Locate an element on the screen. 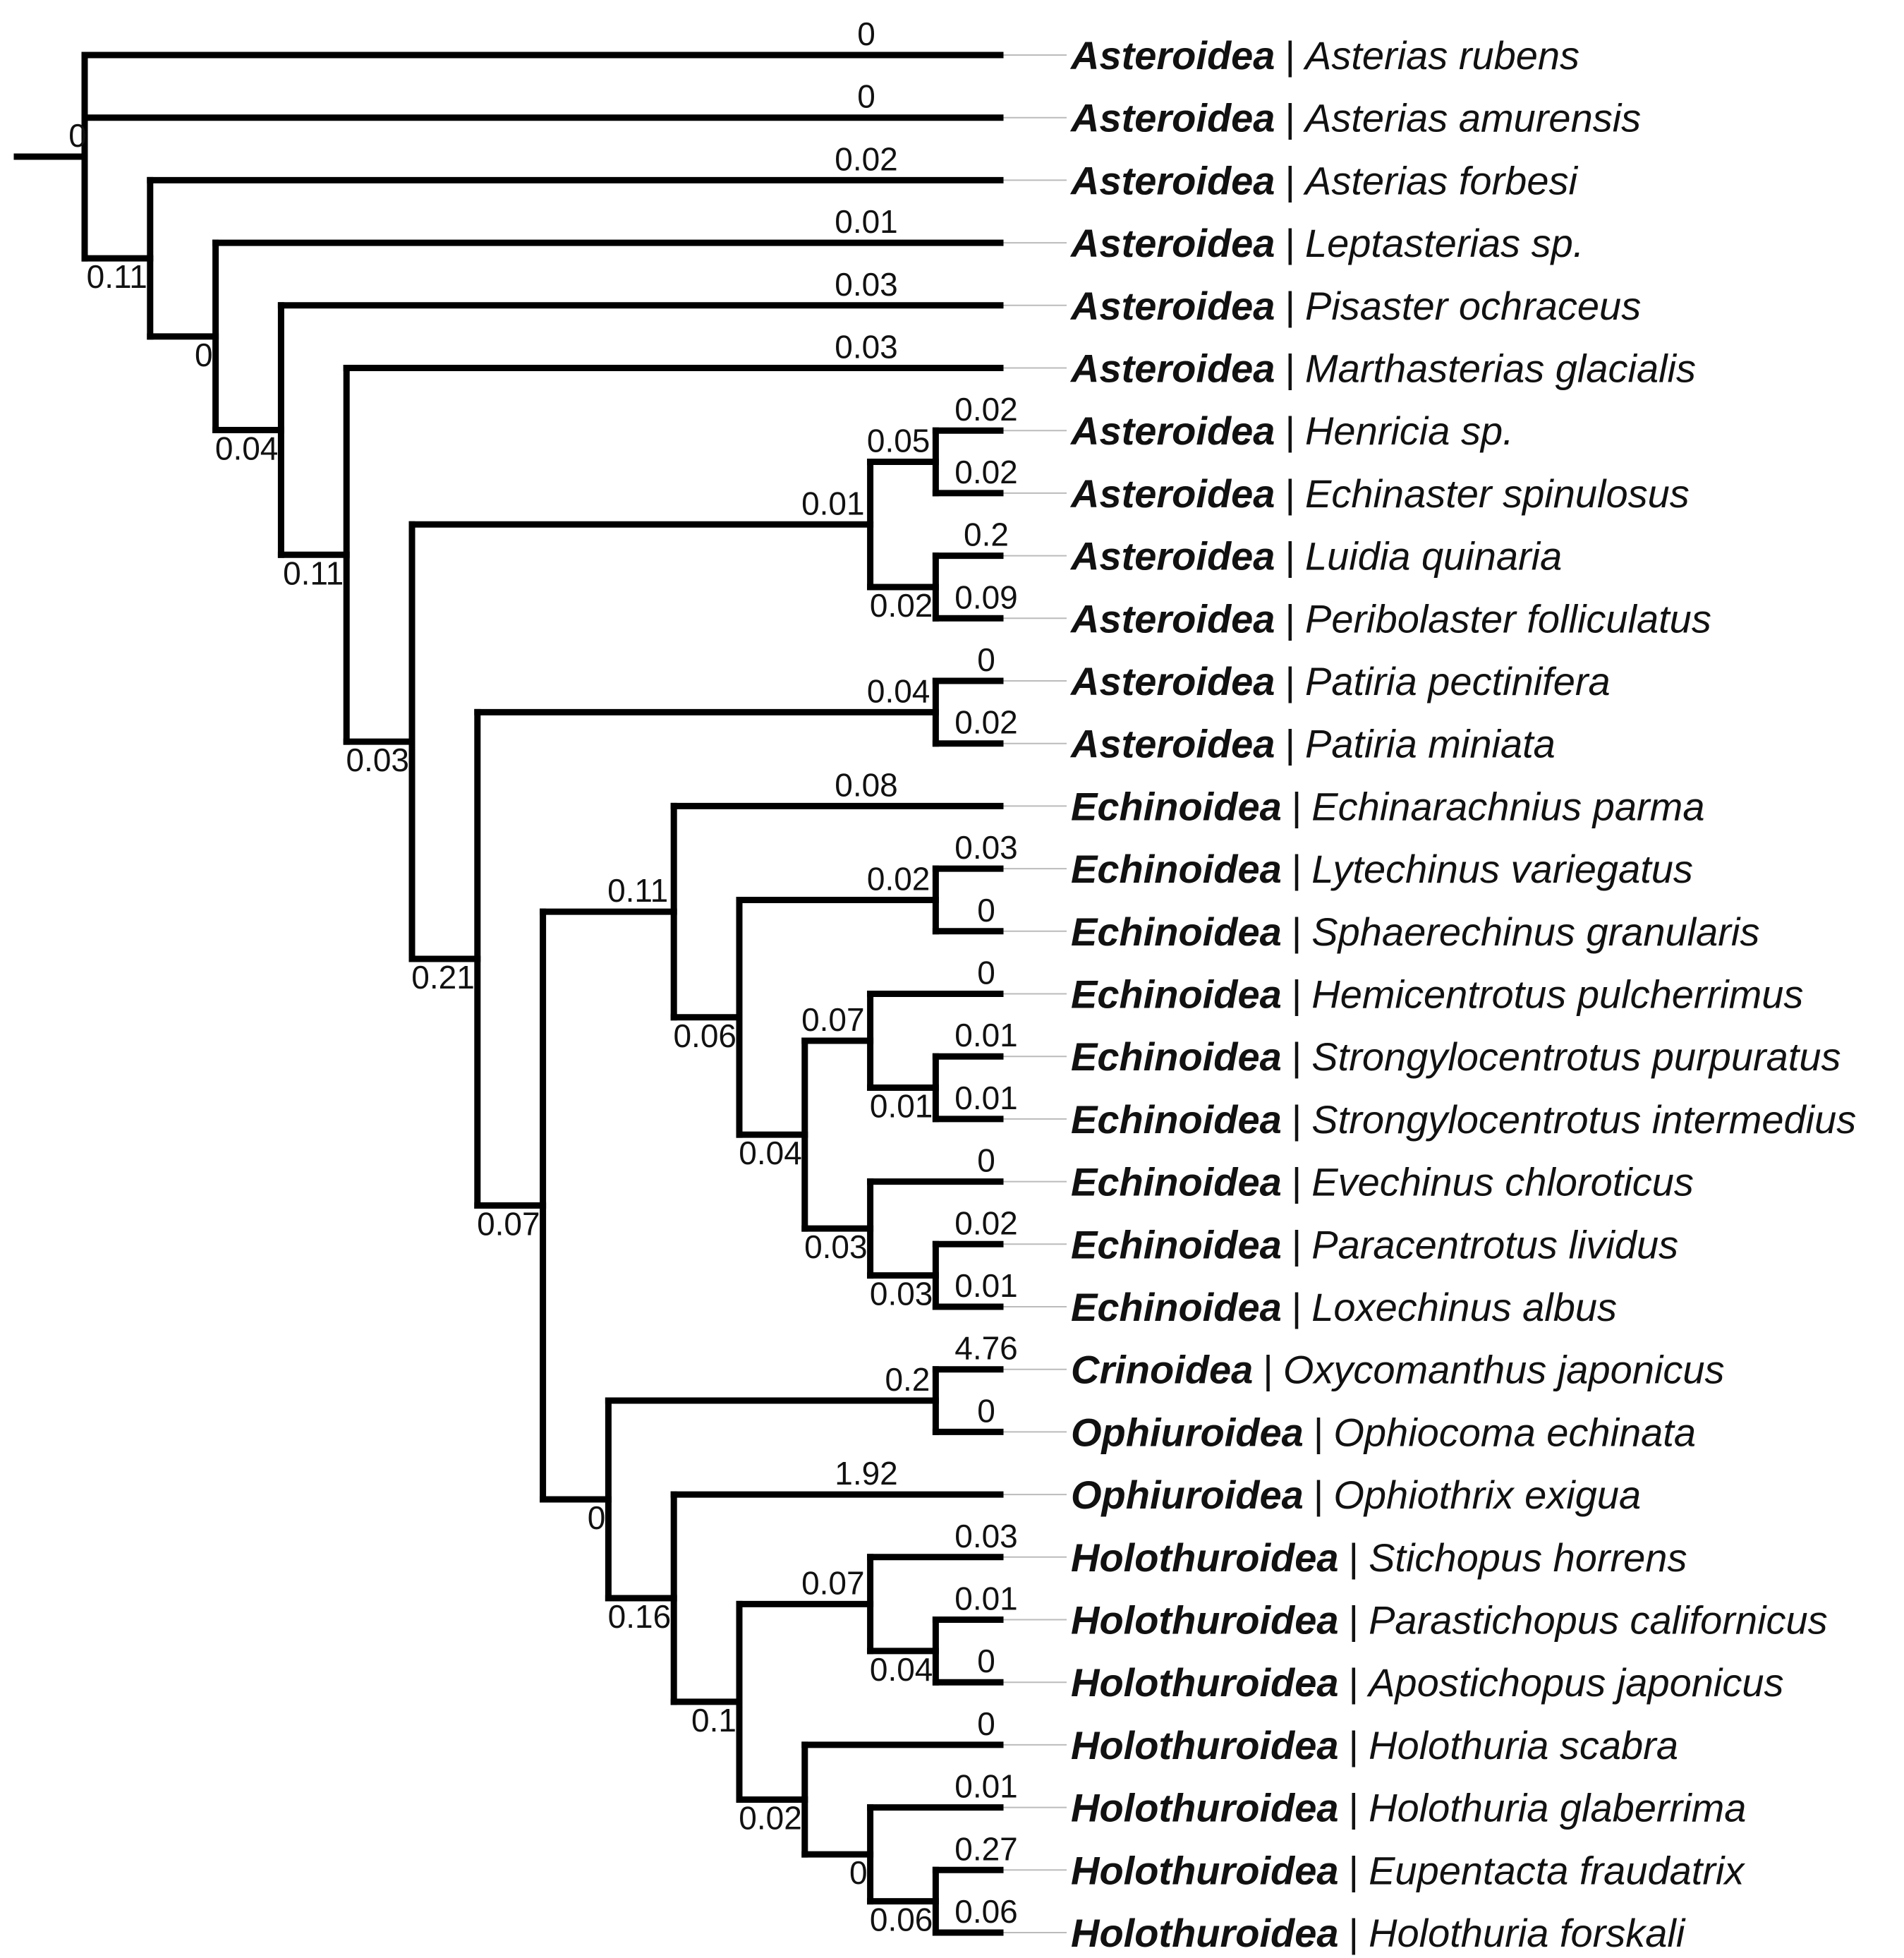  branch-label-n_e3: 0.04 is located at coordinates (770, 1153).